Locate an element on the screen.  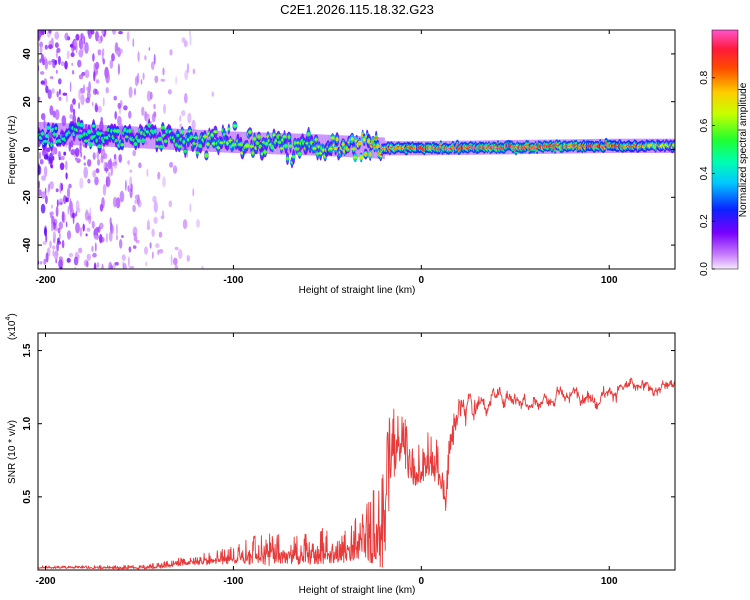
spectrogram-x-axis-label: Height of straight line (km) is located at coordinates (357, 290).